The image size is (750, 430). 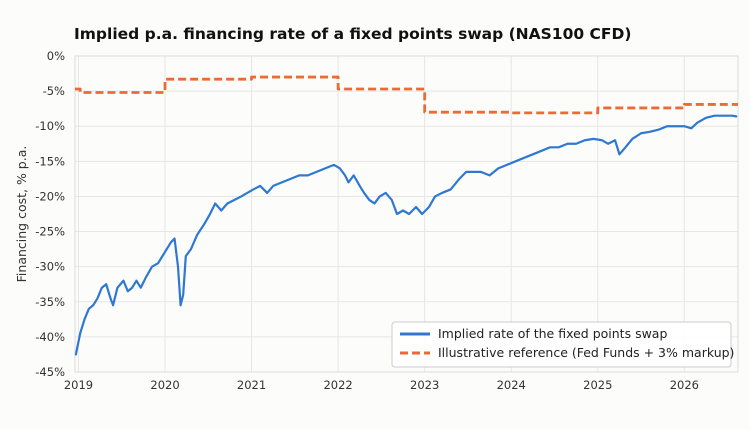 I want to click on y-tick-label: -35%, so click(x=50, y=302).